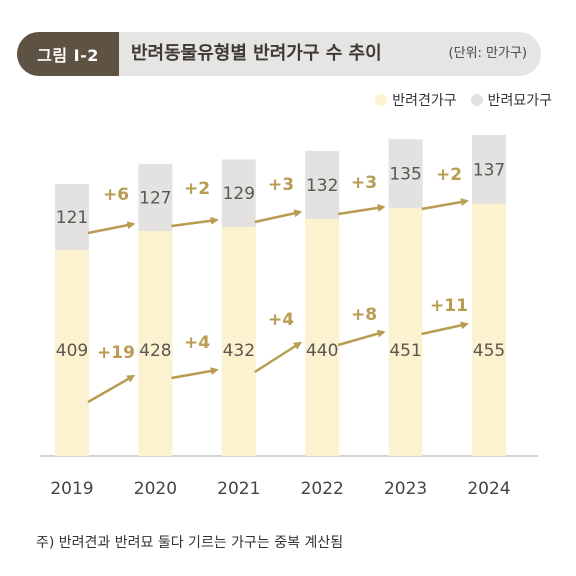  I want to click on arrow-cat-2020, so click(111, 228).